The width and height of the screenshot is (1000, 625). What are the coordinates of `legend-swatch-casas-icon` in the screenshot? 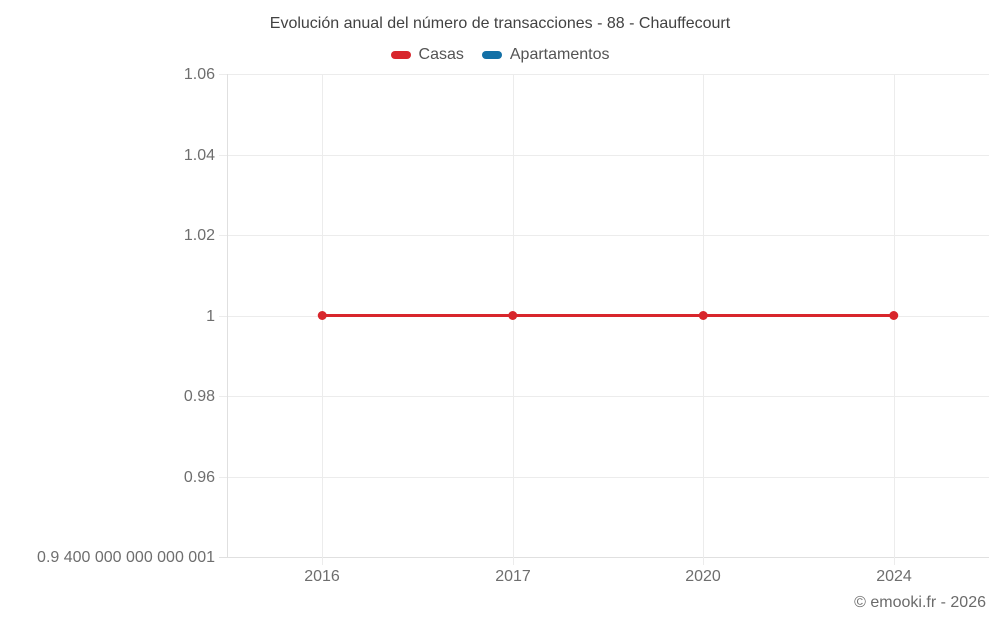 It's located at (400, 55).